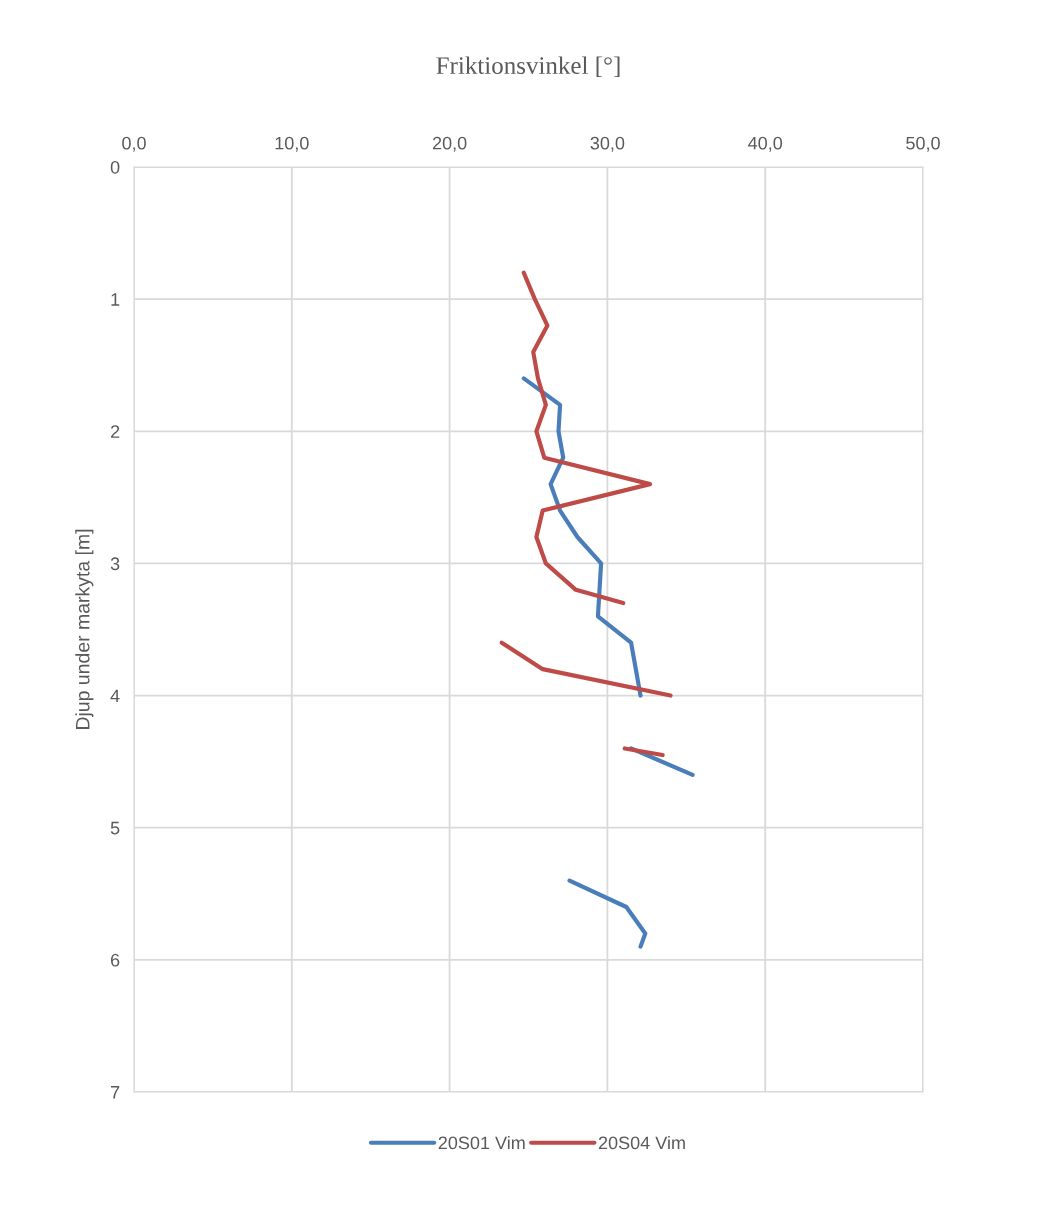 This screenshot has width=1059, height=1205. Describe the element at coordinates (115, 167) in the screenshot. I see `y-tick-label: 0` at that location.